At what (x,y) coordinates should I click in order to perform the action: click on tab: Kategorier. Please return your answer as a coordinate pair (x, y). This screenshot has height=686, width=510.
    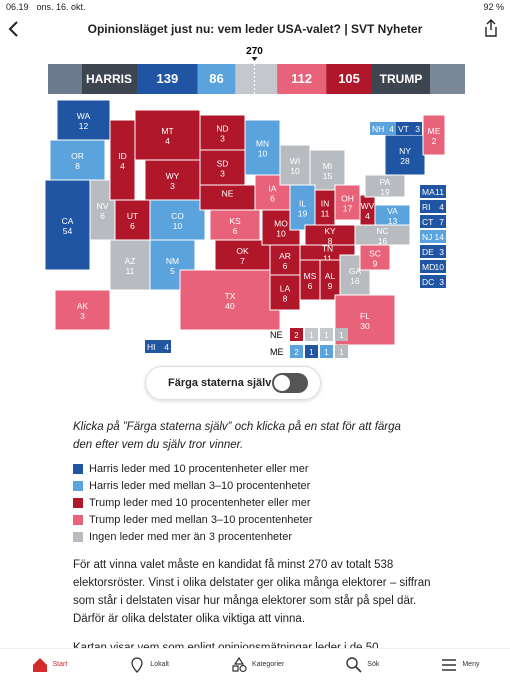
    Looking at the image, I should click on (257, 665).